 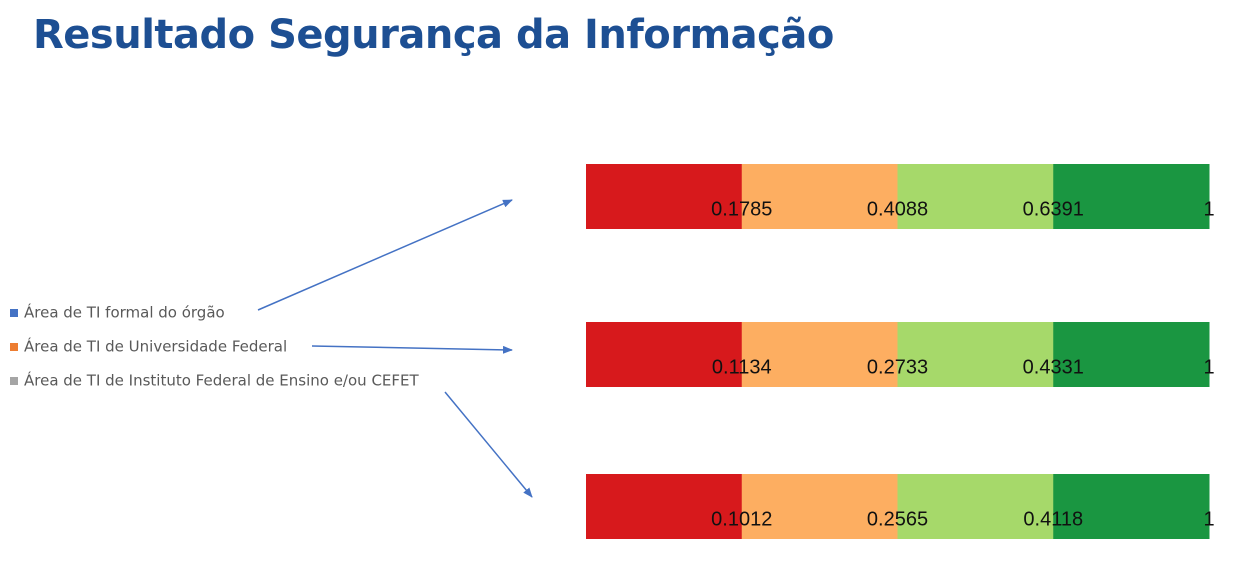 I want to click on threshold-label: 0.1134, so click(x=742, y=367).